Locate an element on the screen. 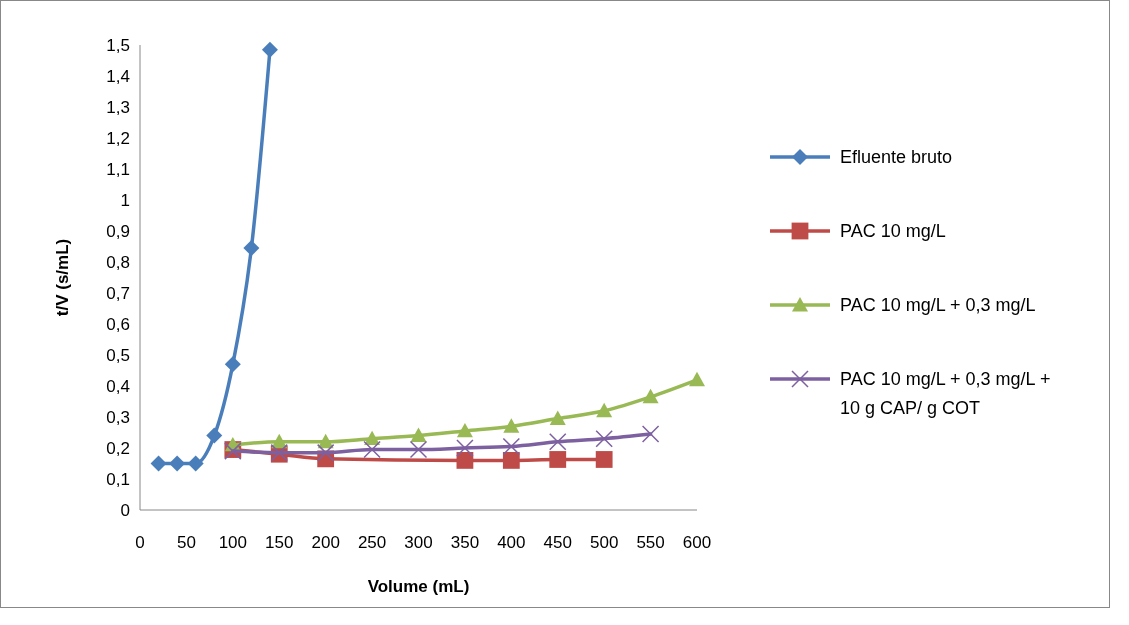  x-axis-title: Volume (mL) is located at coordinates (418, 586).